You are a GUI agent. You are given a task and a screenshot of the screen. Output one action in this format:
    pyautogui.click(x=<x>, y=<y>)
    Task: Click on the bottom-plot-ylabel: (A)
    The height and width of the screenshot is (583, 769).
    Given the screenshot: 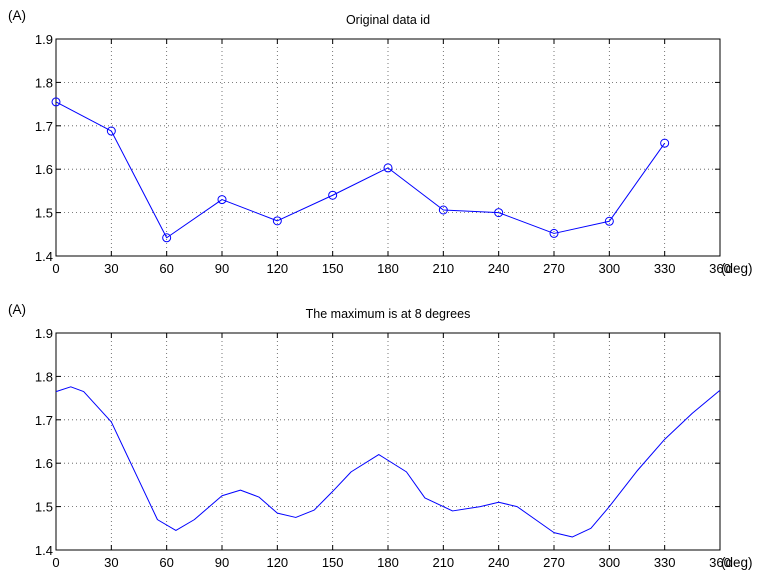 What is the action you would take?
    pyautogui.click(x=17, y=309)
    